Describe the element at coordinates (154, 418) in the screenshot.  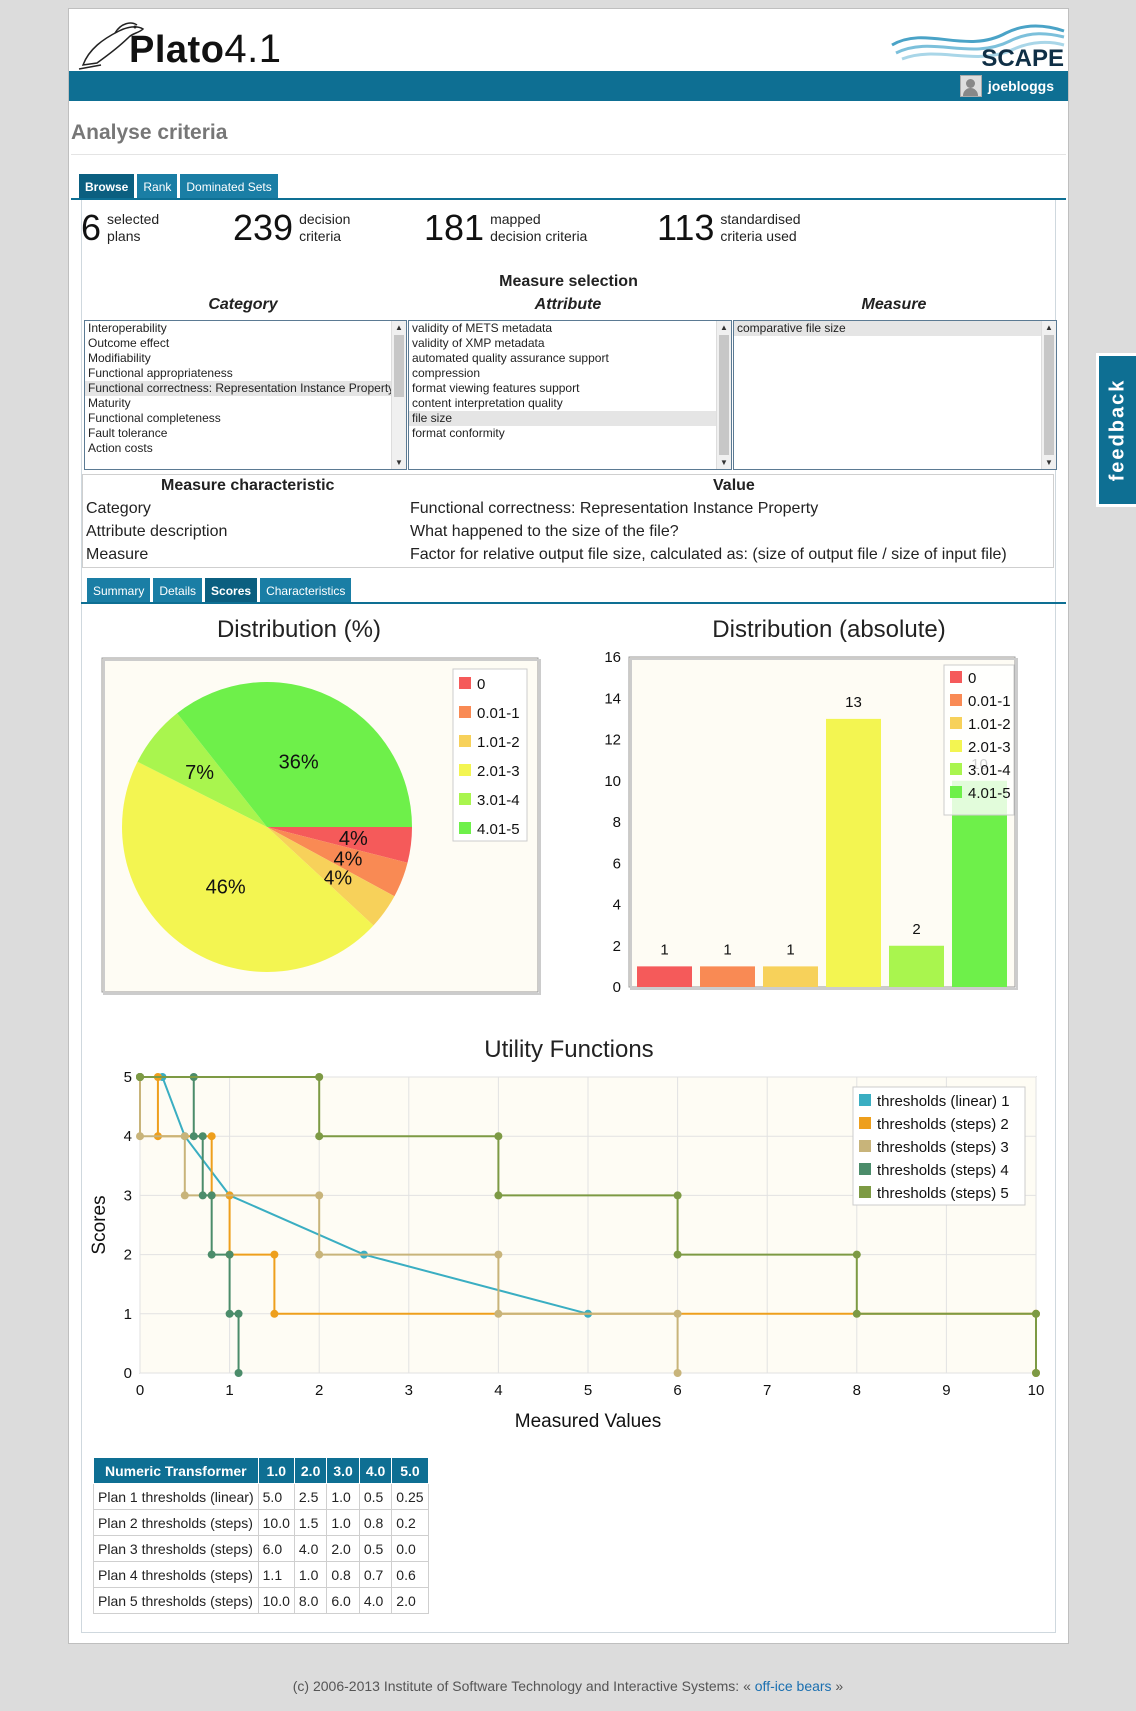
I see `category-option: Functional completeness` at that location.